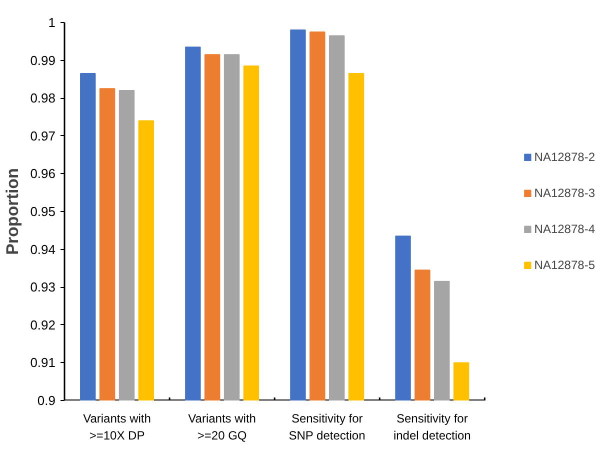 The height and width of the screenshot is (451, 614). Describe the element at coordinates (43, 249) in the screenshot. I see `y-tick-label: 0.94` at that location.